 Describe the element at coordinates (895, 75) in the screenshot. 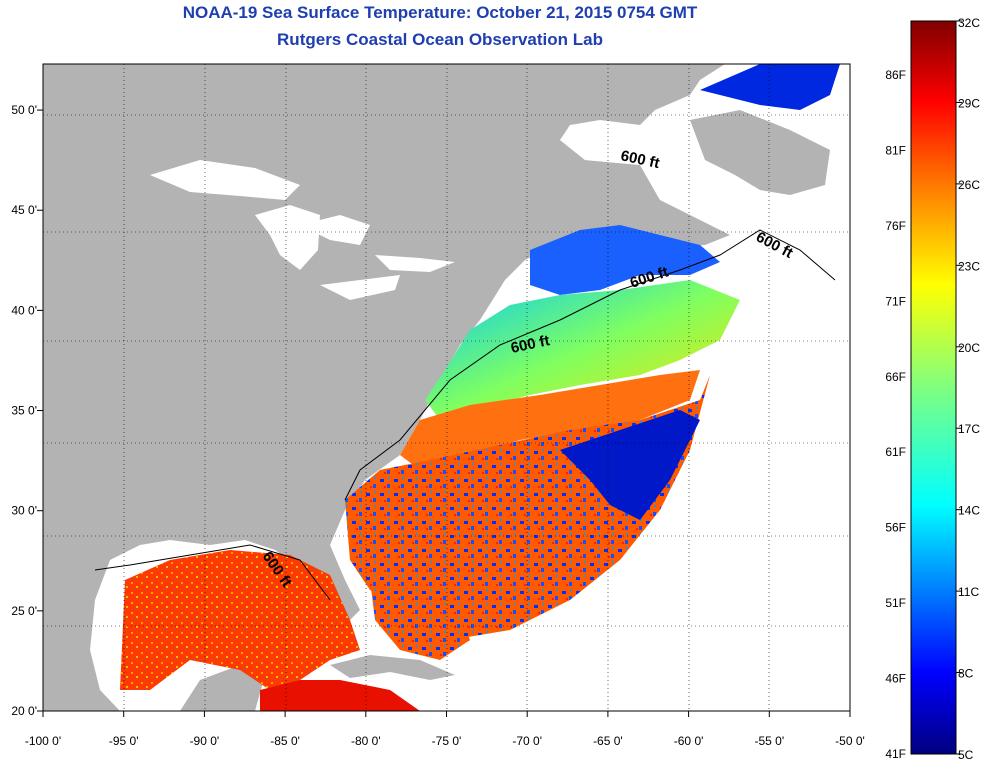

I see `colorbar-label-f: 86F` at that location.